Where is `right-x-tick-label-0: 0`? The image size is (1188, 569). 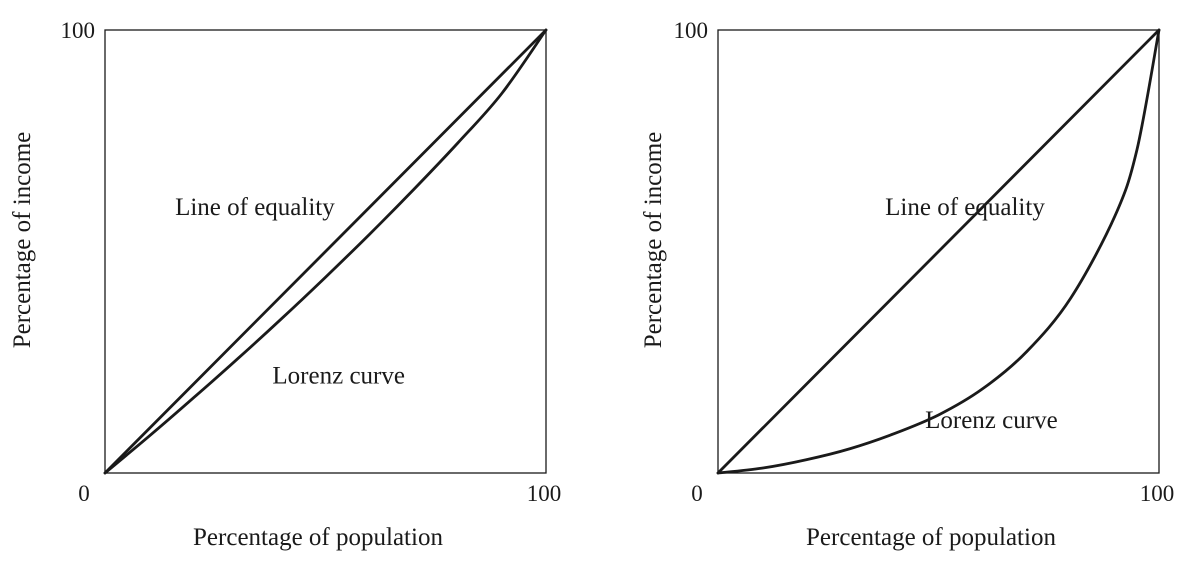
right-x-tick-label-0: 0 is located at coordinates (697, 493).